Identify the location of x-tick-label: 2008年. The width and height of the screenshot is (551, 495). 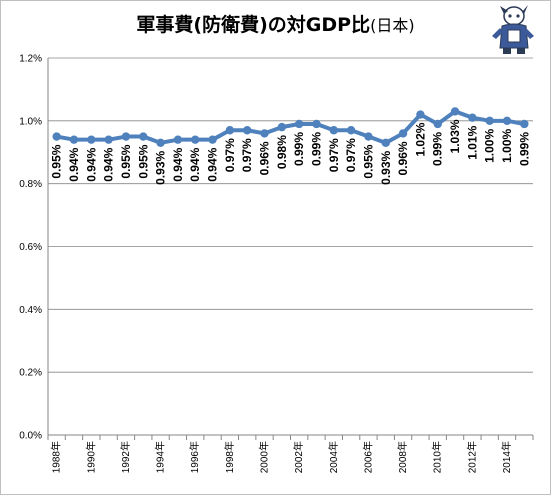
(402, 457).